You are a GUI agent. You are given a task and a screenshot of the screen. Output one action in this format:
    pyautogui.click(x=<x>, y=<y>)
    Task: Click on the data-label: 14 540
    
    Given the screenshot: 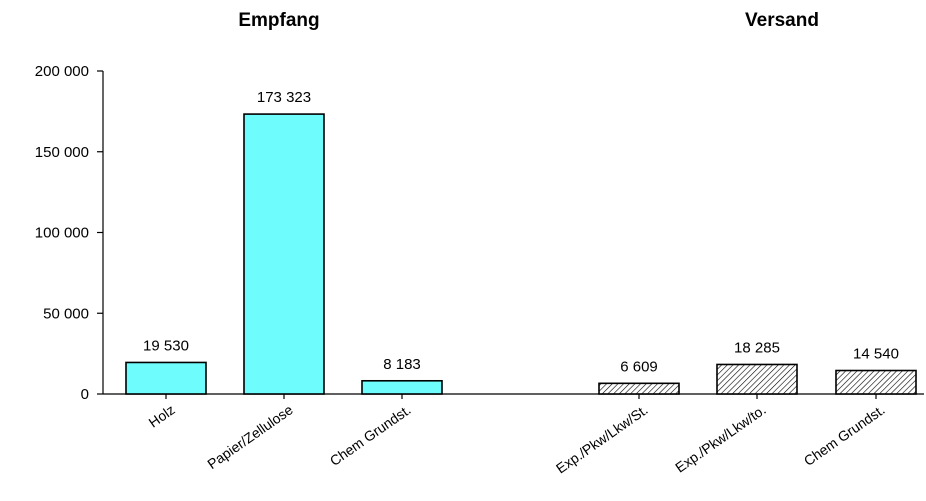 What is the action you would take?
    pyautogui.click(x=876, y=354)
    